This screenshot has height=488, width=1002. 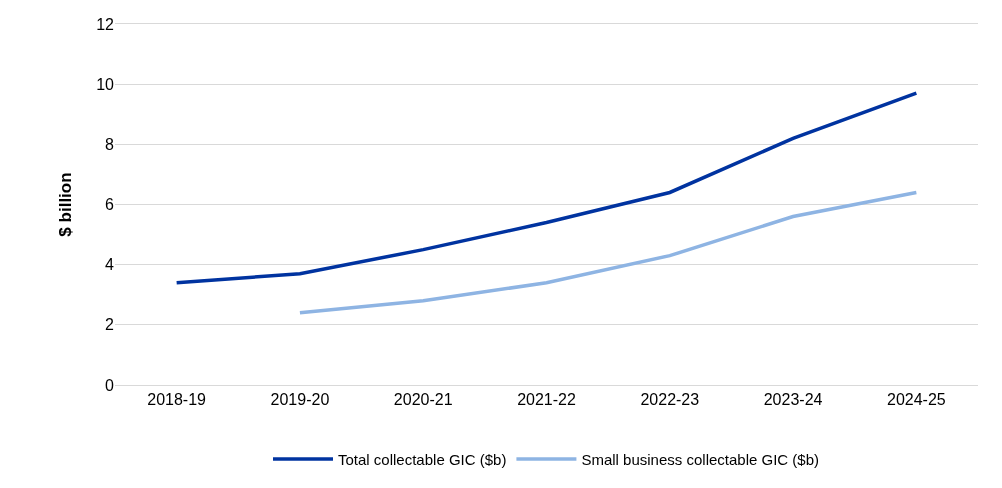 I want to click on y-tick-label: 6, so click(x=110, y=205).